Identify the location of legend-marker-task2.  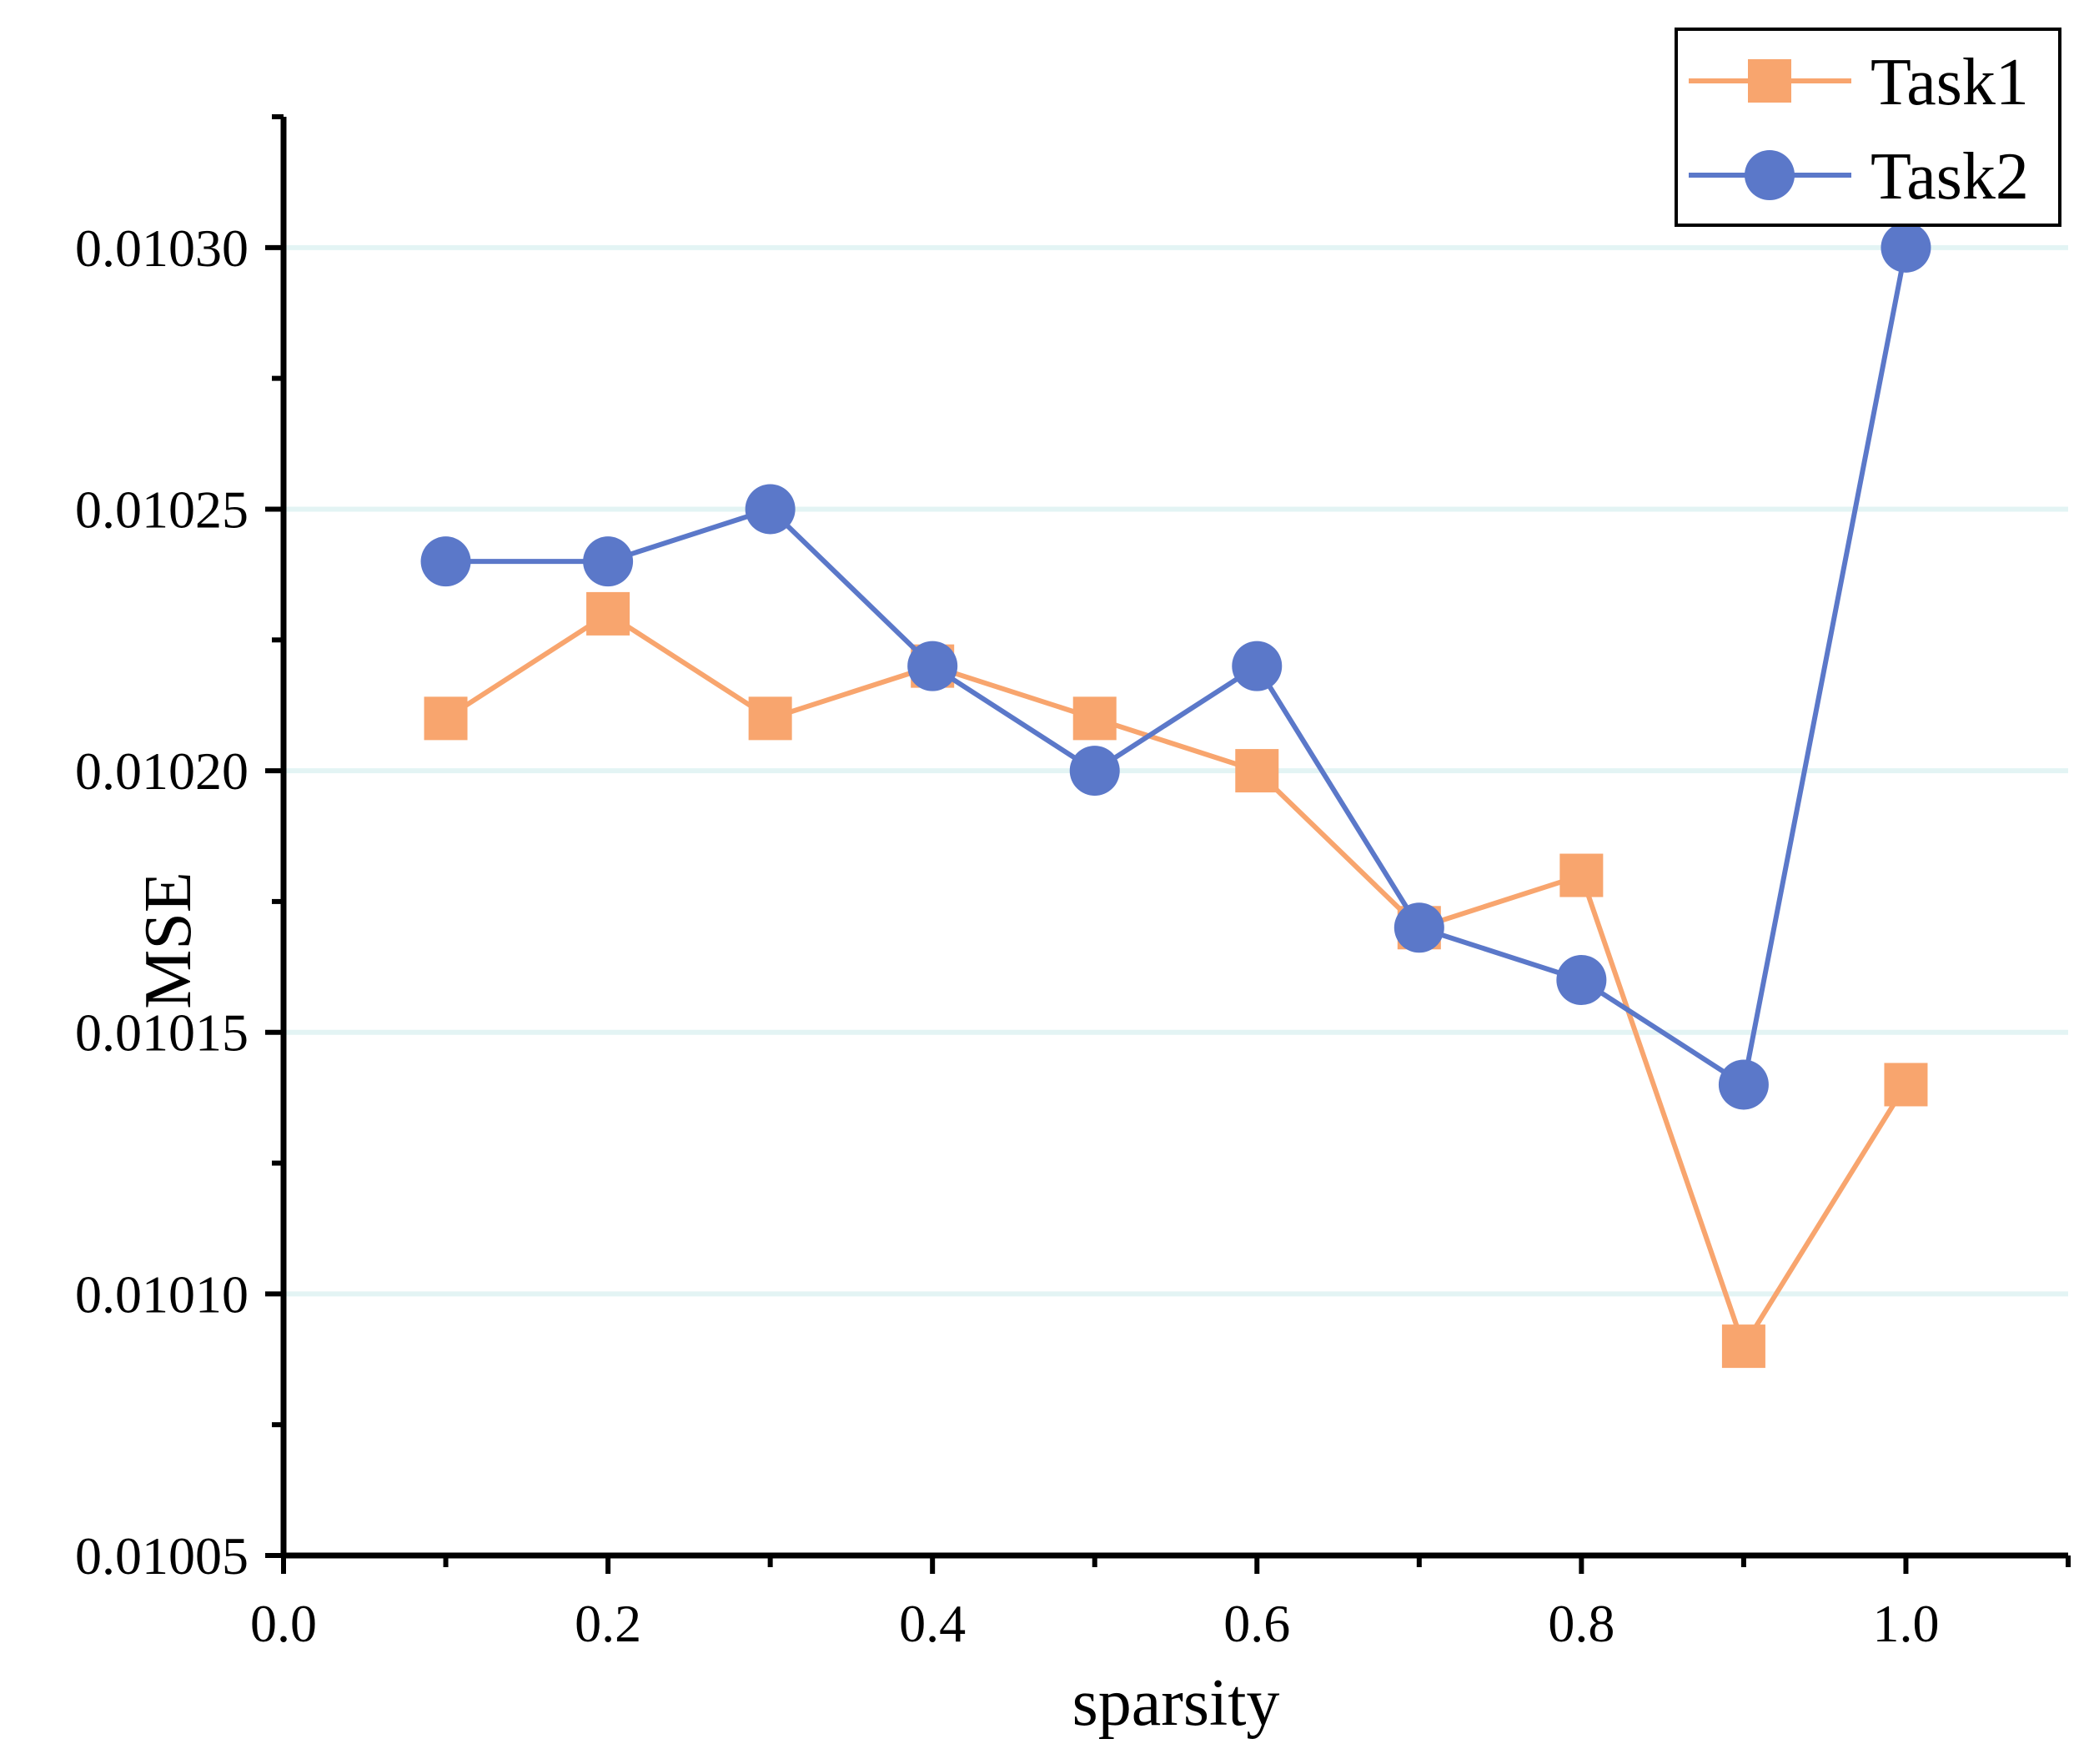
(1770, 175).